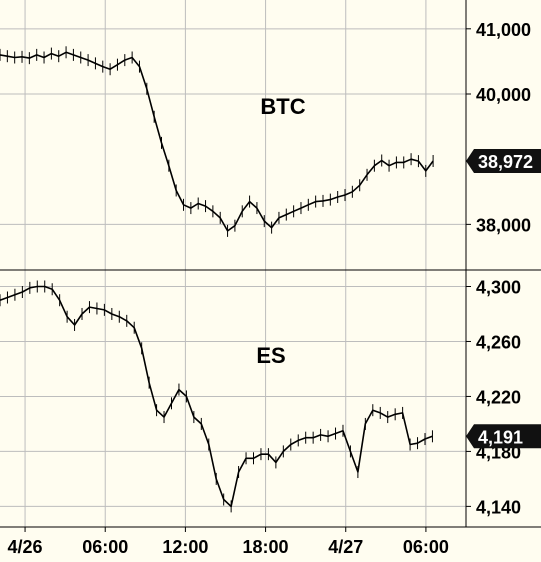  I want to click on btc-last-value-label: 38,972, so click(505, 162).